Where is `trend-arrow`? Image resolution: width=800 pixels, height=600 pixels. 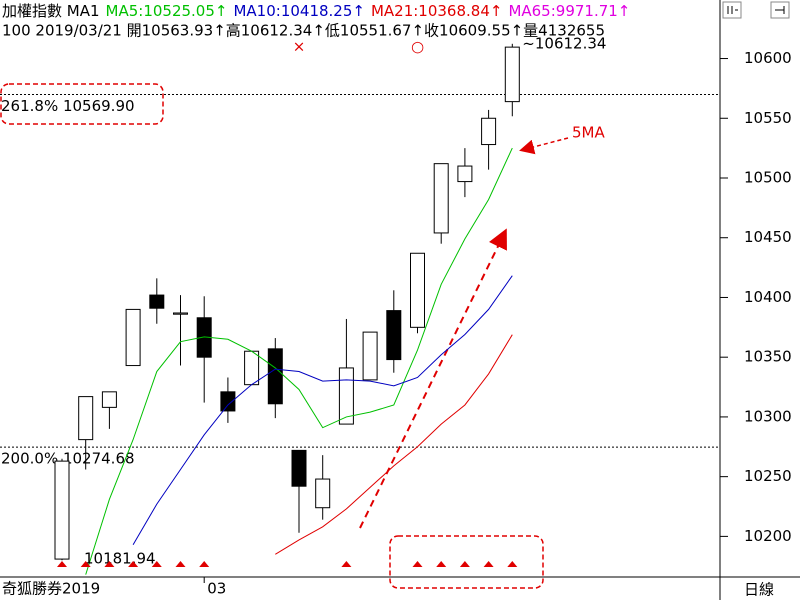
trend-arrow is located at coordinates (433, 378).